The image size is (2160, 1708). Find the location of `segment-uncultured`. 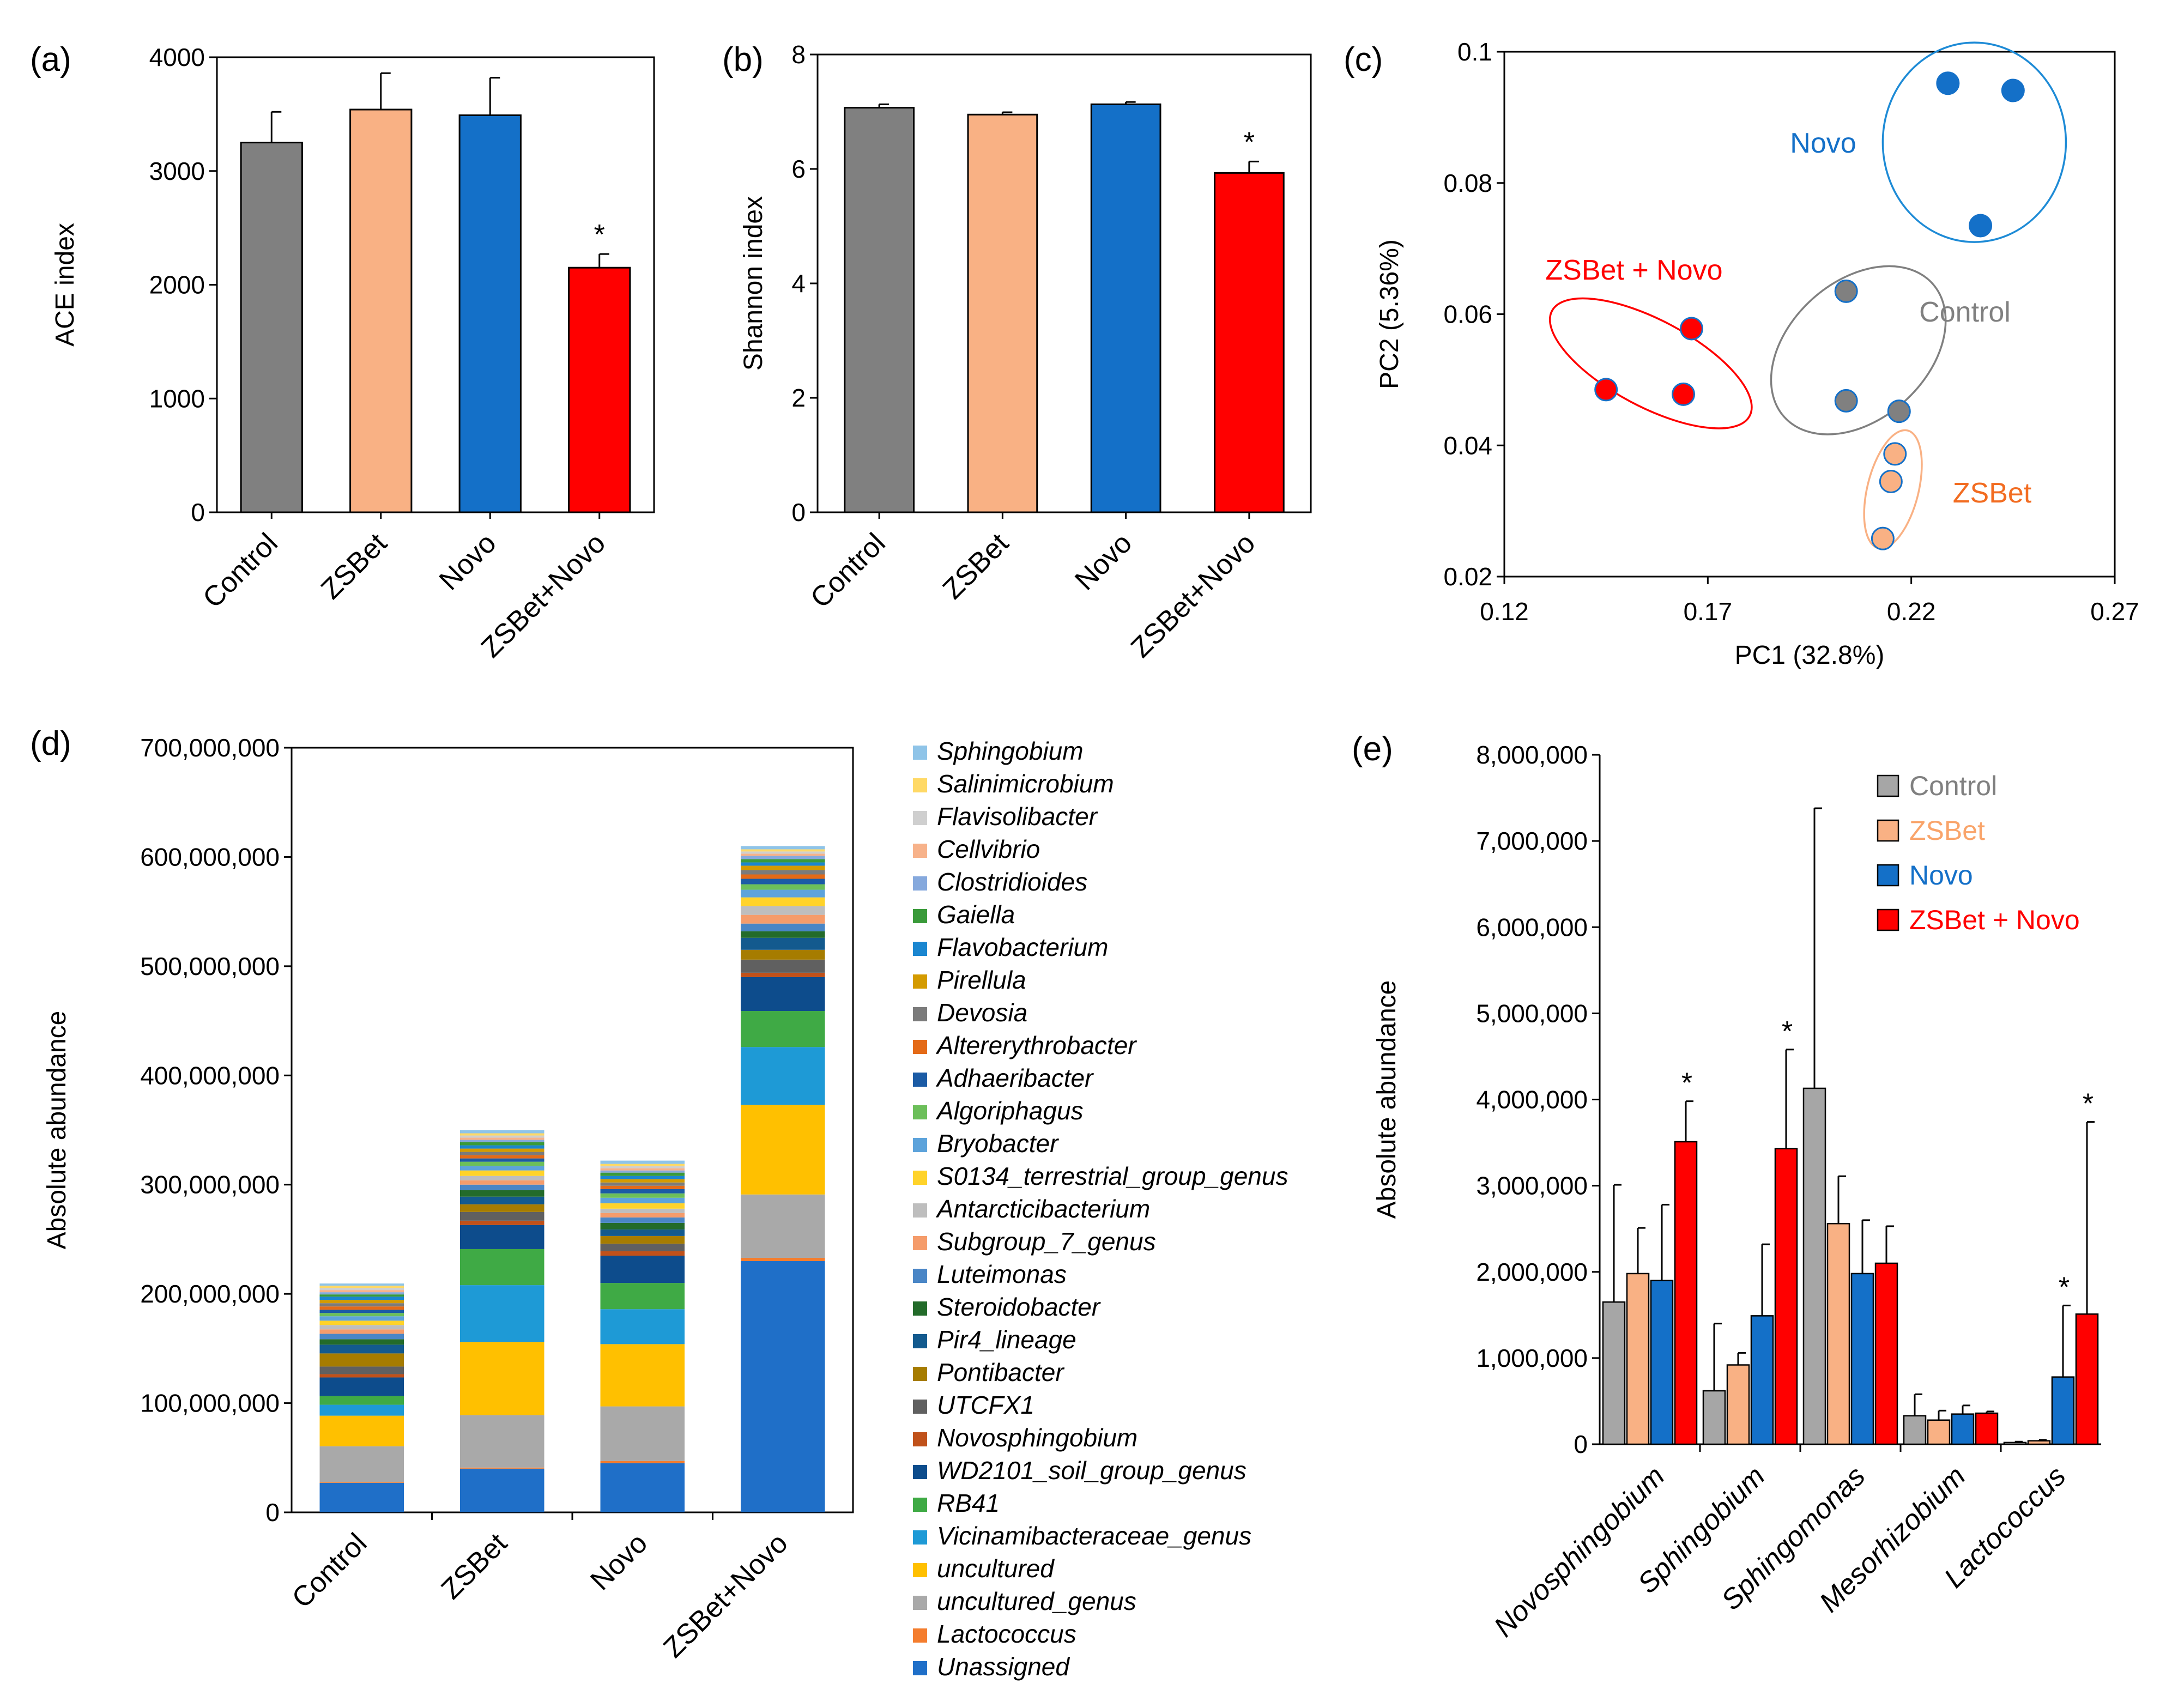

segment-uncultured is located at coordinates (361, 1430).